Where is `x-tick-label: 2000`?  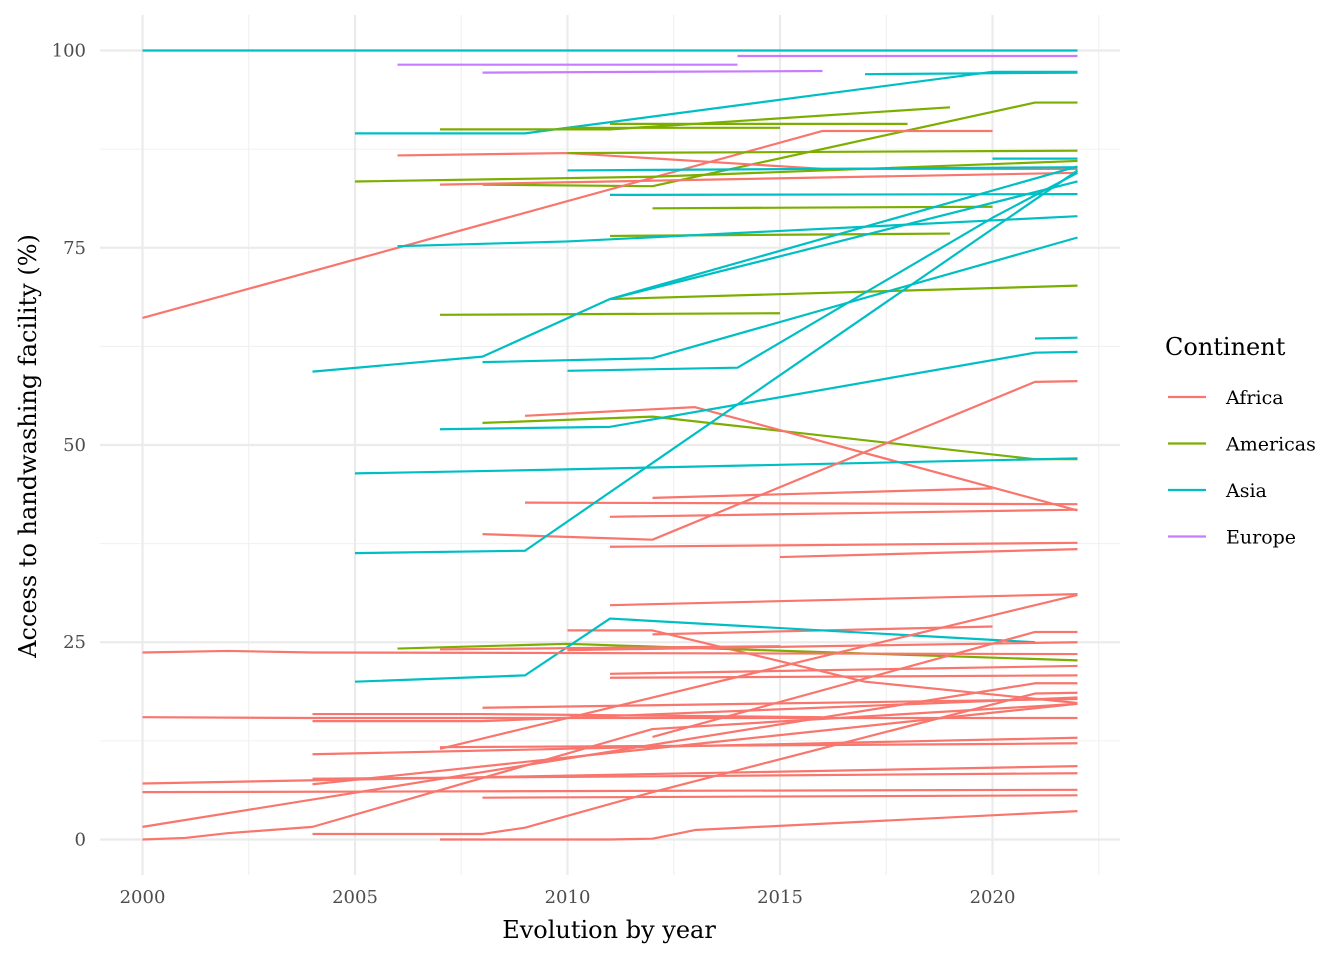 x-tick-label: 2000 is located at coordinates (143, 897).